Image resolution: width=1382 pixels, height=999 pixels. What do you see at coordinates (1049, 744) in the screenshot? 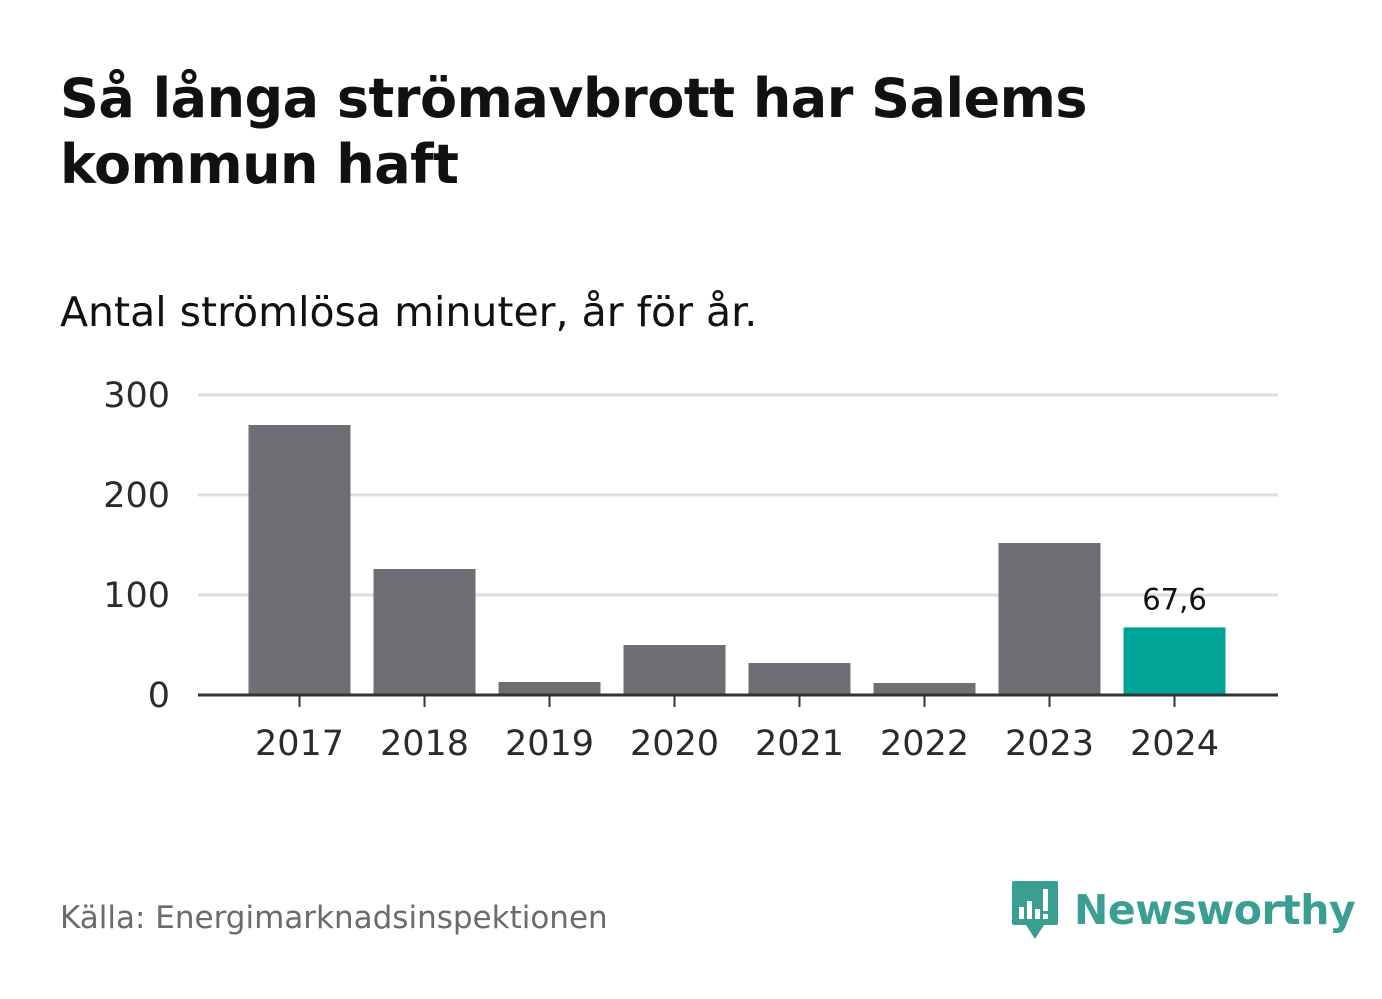
I see `x-tick-label-2023: 2023` at bounding box center [1049, 744].